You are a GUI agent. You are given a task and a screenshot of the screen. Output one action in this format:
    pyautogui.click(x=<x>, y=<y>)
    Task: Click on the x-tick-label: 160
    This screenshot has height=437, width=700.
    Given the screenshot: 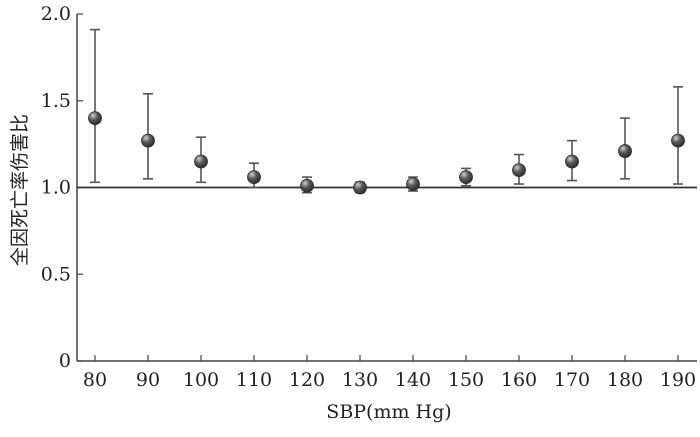 What is the action you would take?
    pyautogui.click(x=519, y=380)
    